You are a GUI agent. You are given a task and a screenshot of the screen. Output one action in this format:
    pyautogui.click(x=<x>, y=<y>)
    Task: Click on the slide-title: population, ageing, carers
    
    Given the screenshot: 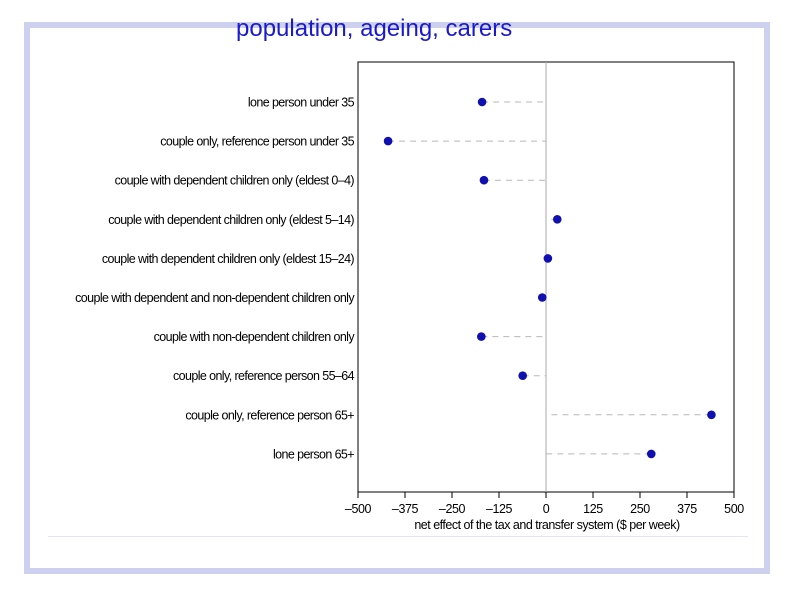 What is the action you would take?
    pyautogui.click(x=374, y=28)
    